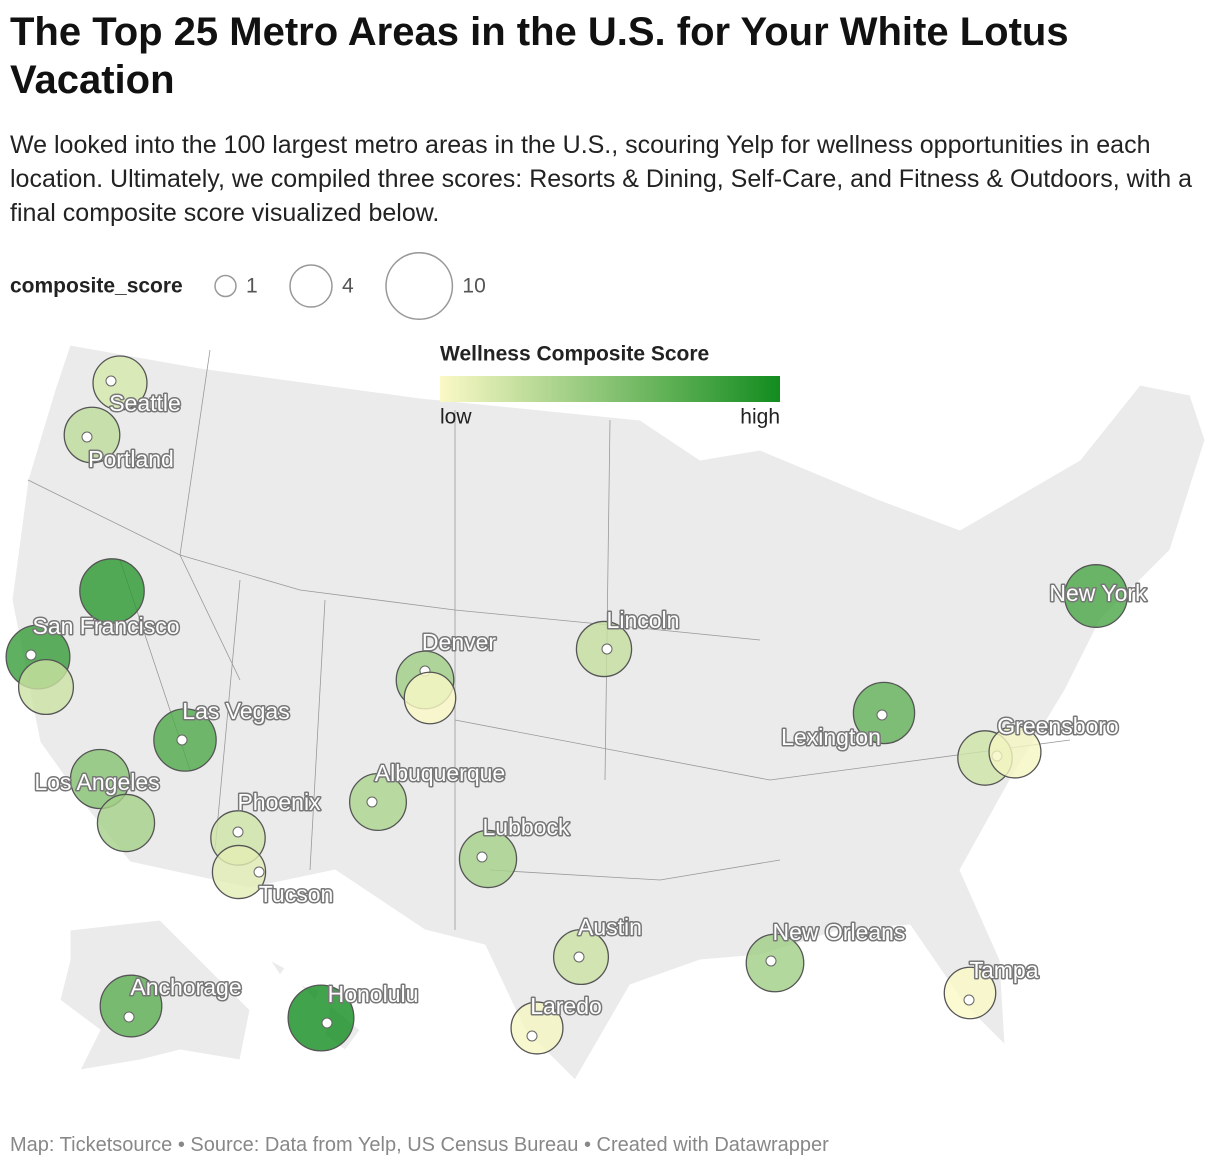 The width and height of the screenshot is (1220, 1170). Describe the element at coordinates (643, 620) in the screenshot. I see `city-label: Lincoln` at that location.